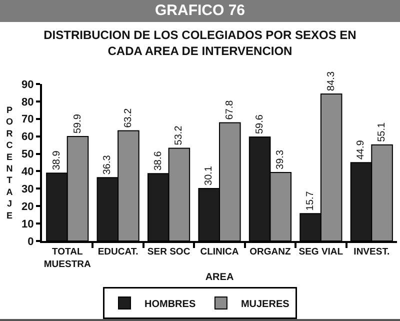  I want to click on y-tick-label: 40, so click(28, 172).